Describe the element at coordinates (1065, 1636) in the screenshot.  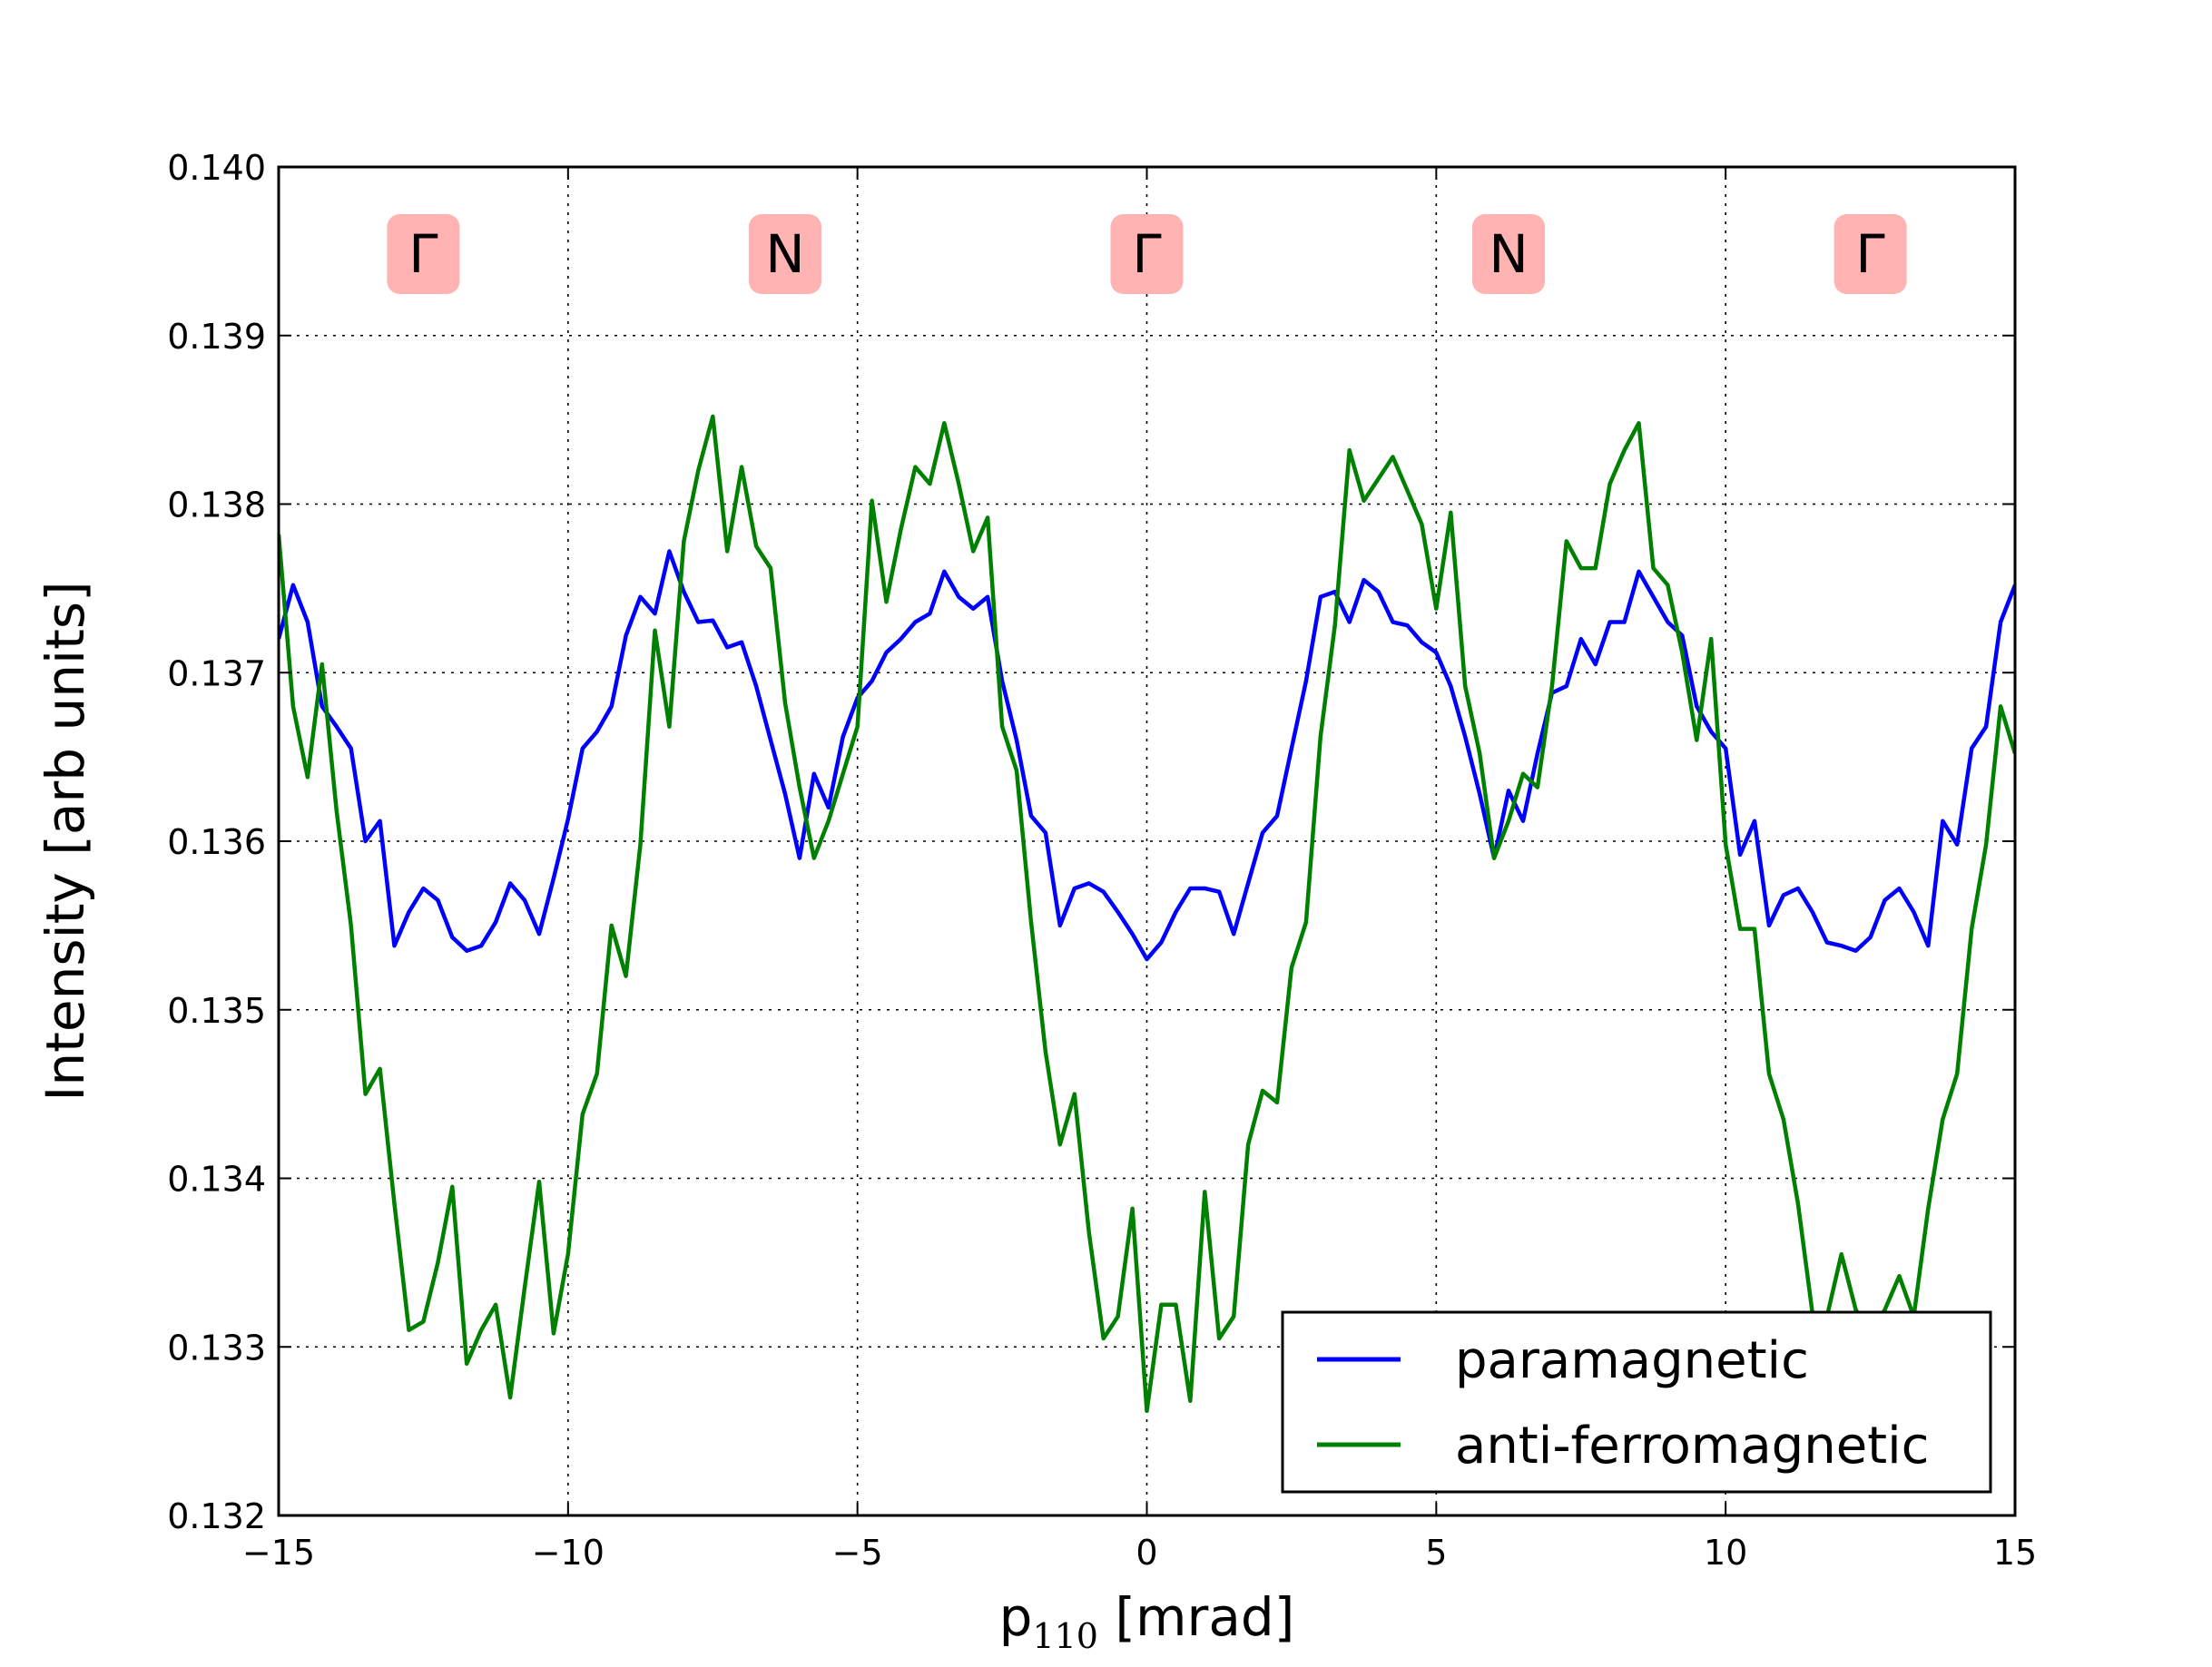
I see `x-axis-label-subscript: 110` at that location.